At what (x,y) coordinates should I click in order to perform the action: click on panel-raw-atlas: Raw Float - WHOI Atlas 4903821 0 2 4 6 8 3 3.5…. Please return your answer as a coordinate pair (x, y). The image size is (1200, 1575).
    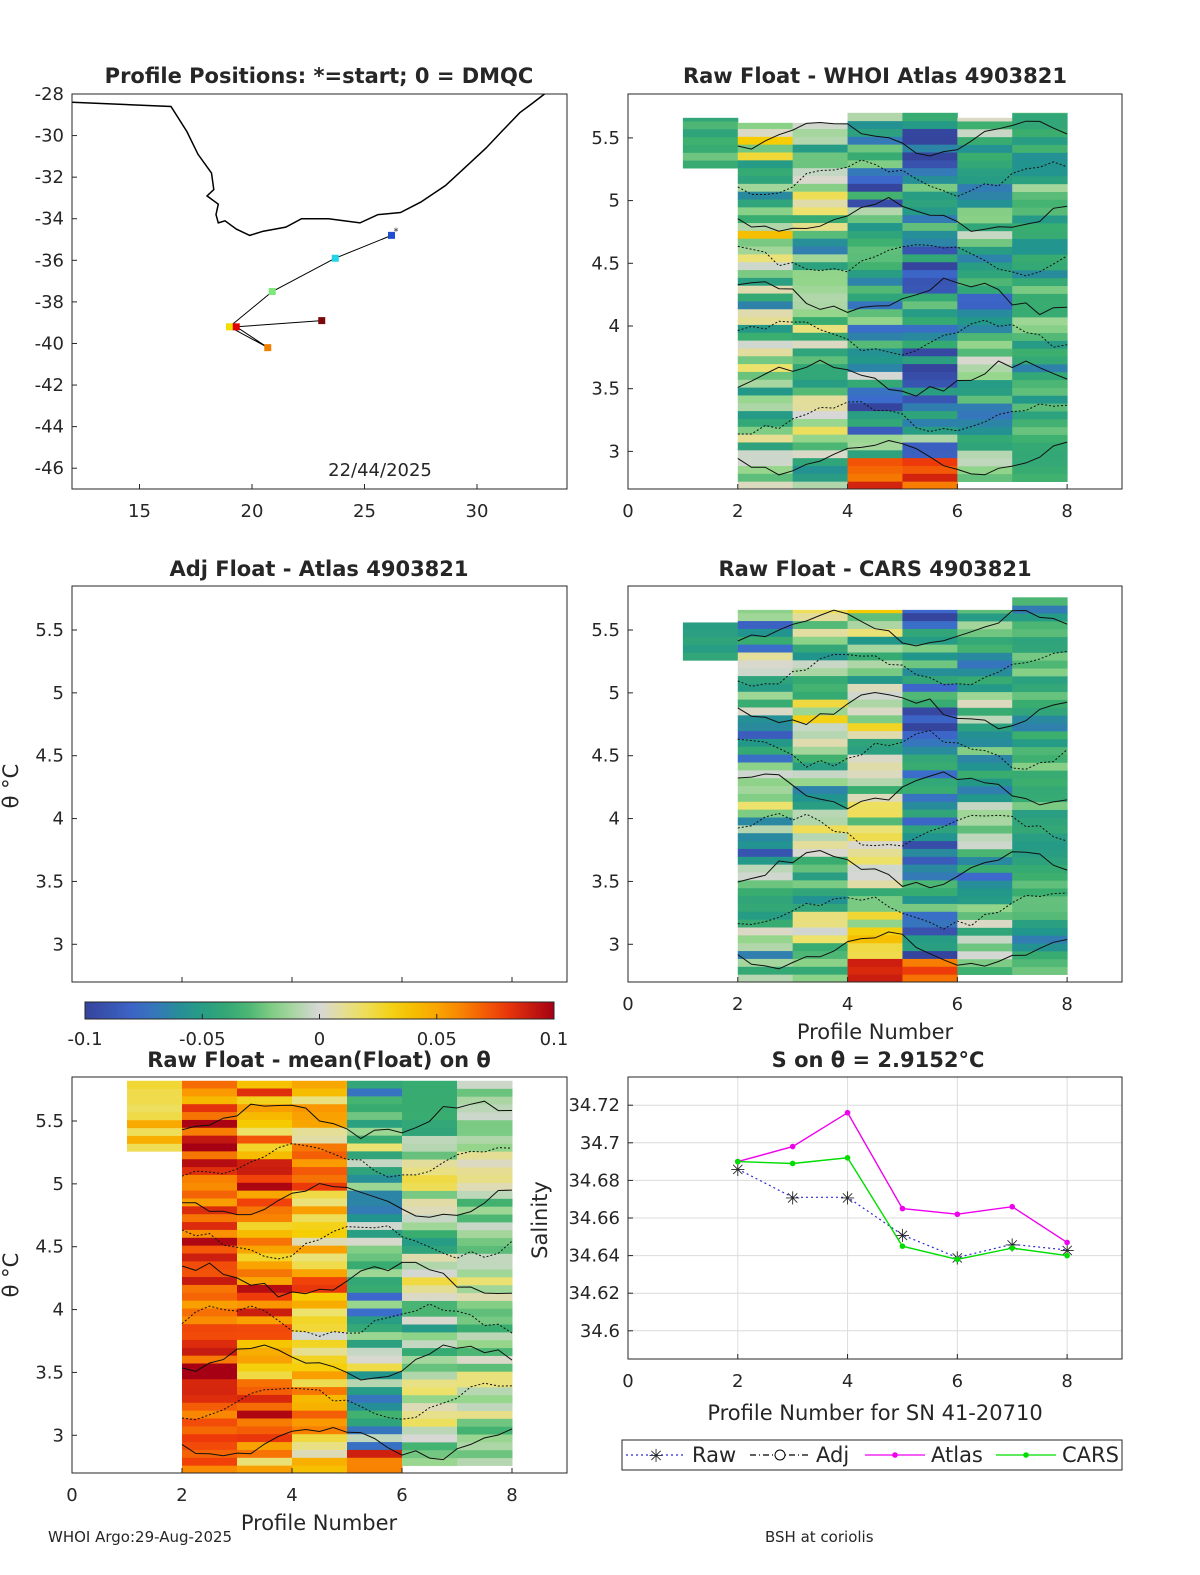
    Looking at the image, I should click on (857, 293).